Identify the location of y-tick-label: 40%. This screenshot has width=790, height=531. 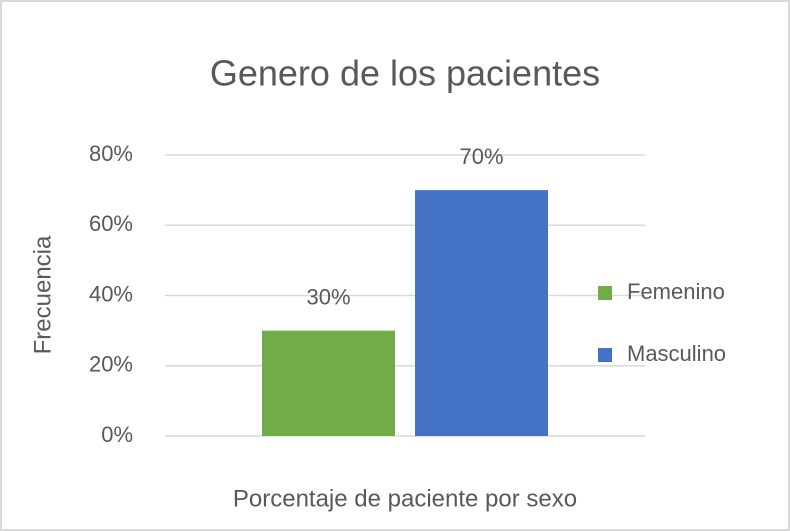
(111, 293).